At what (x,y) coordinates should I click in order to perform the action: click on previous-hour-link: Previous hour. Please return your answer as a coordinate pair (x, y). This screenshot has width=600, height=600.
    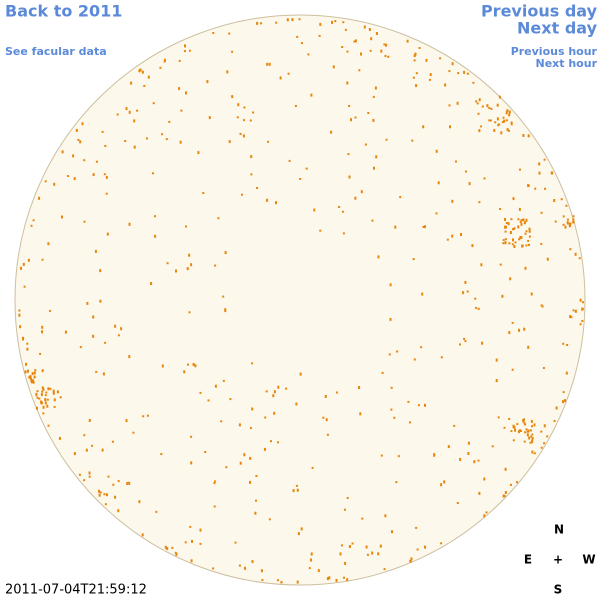
    Looking at the image, I should click on (554, 51).